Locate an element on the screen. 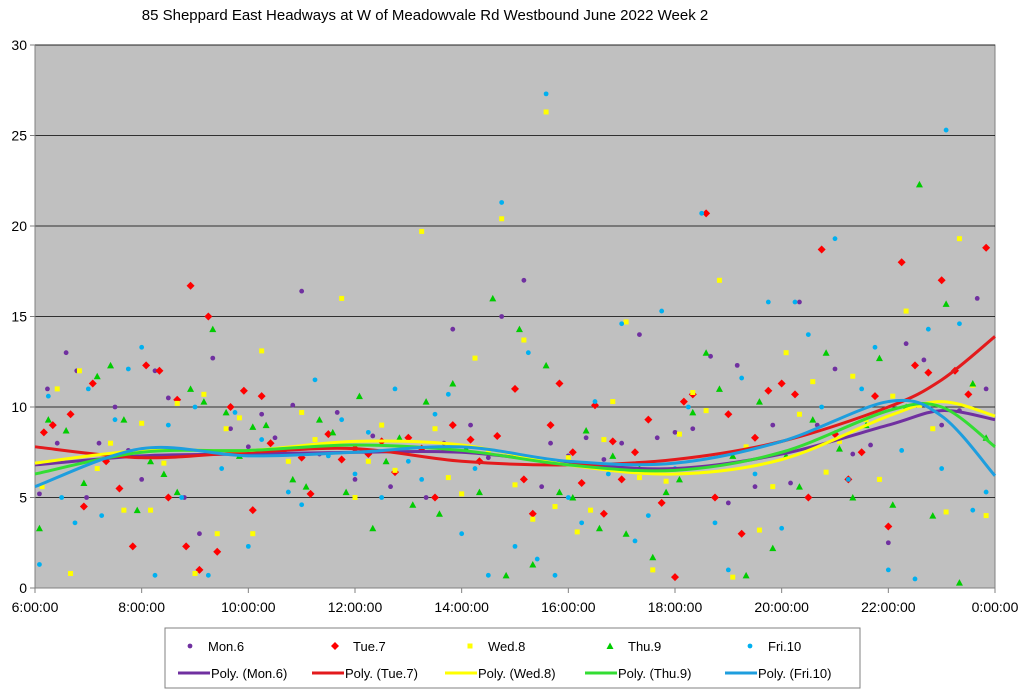  legend-label: Poly. (Wed.8) is located at coordinates (517, 673).